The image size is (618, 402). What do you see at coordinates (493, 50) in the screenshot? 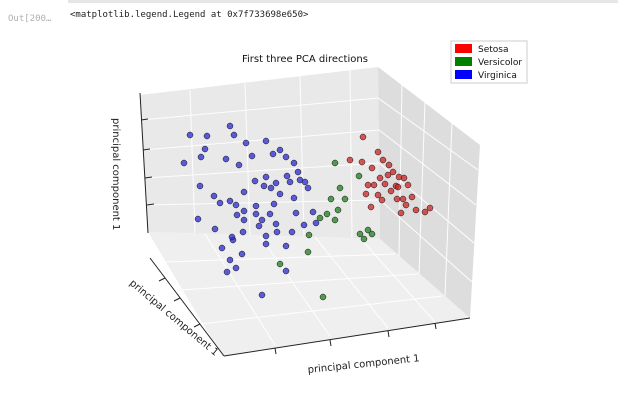
I see `legend-label-setosa: Setosa` at bounding box center [493, 50].